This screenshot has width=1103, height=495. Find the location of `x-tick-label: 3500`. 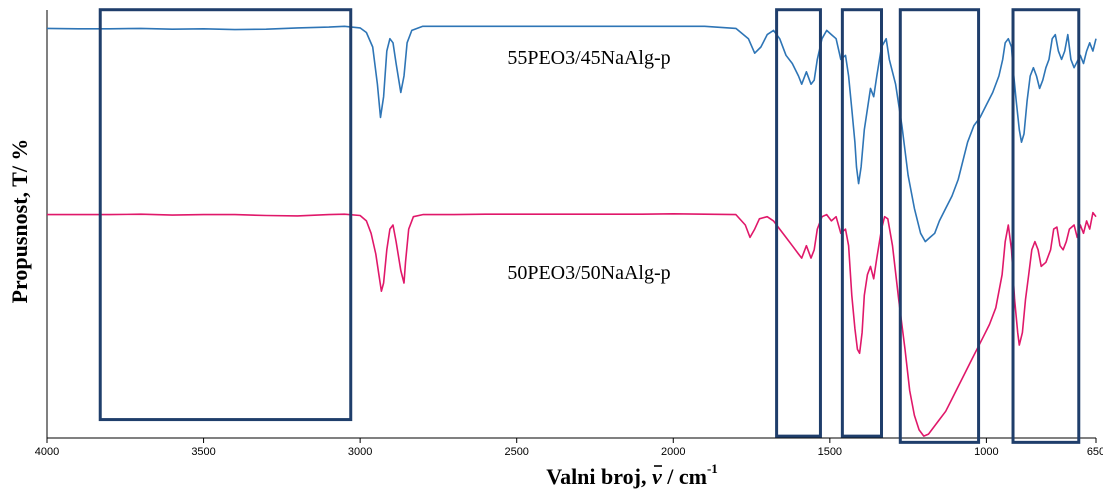

x-tick-label: 3500 is located at coordinates (203, 452).